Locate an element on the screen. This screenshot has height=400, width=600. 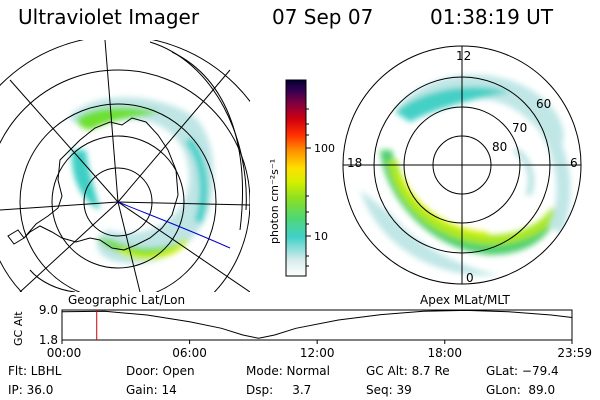
observation-time: 01:38:19 UT is located at coordinates (492, 17).